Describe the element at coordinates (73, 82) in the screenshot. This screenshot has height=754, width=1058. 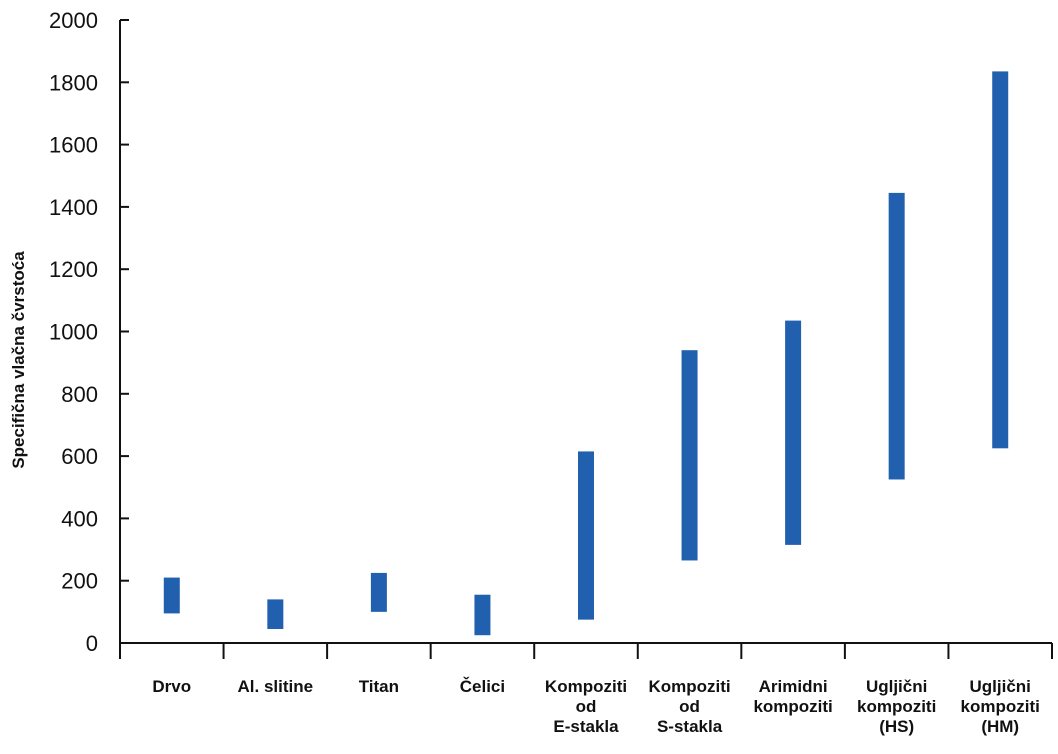
I see `y-tick-label: 1800` at that location.